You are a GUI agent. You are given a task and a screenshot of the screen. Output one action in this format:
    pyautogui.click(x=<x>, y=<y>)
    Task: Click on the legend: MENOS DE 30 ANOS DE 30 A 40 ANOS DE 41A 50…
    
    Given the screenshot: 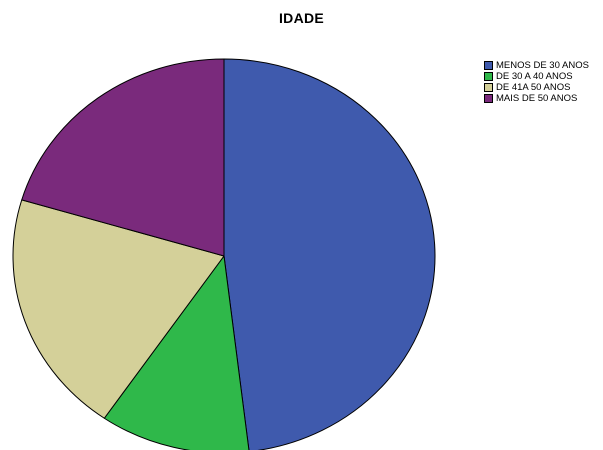 What is the action you would take?
    pyautogui.click(x=536, y=82)
    